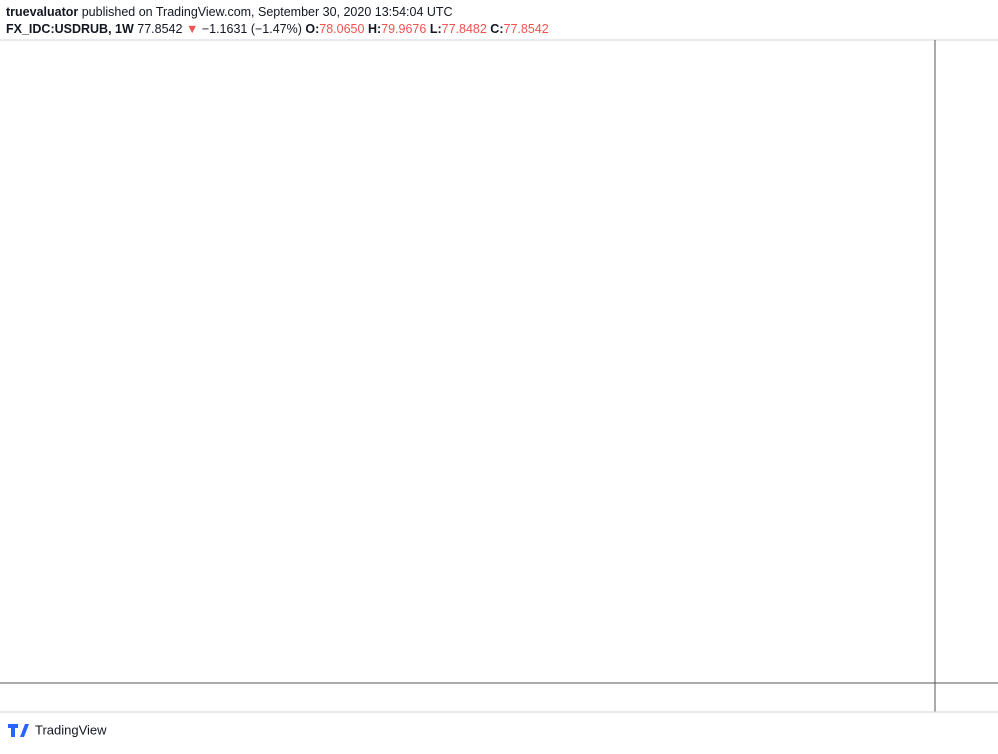 Image resolution: width=998 pixels, height=754 pixels. What do you see at coordinates (436, 29) in the screenshot?
I see `low-key: L:` at bounding box center [436, 29].